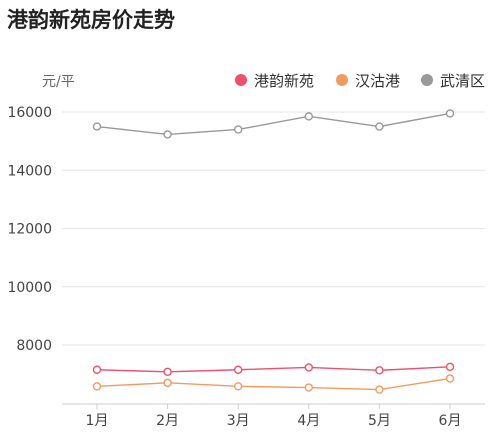  I want to click on x-tick-label: 2月, so click(167, 421).